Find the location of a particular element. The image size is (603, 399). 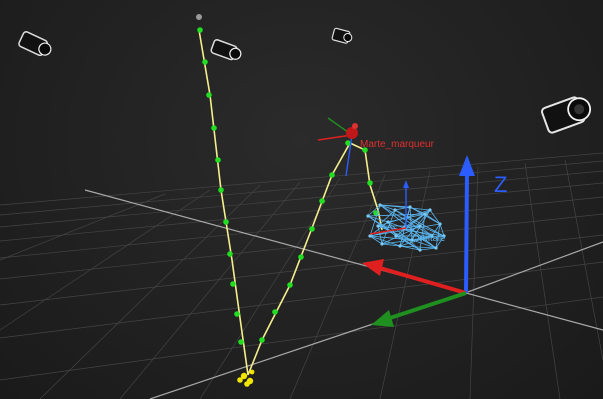

rigid-body-label: Orbitale is located at coordinates (428, 238).